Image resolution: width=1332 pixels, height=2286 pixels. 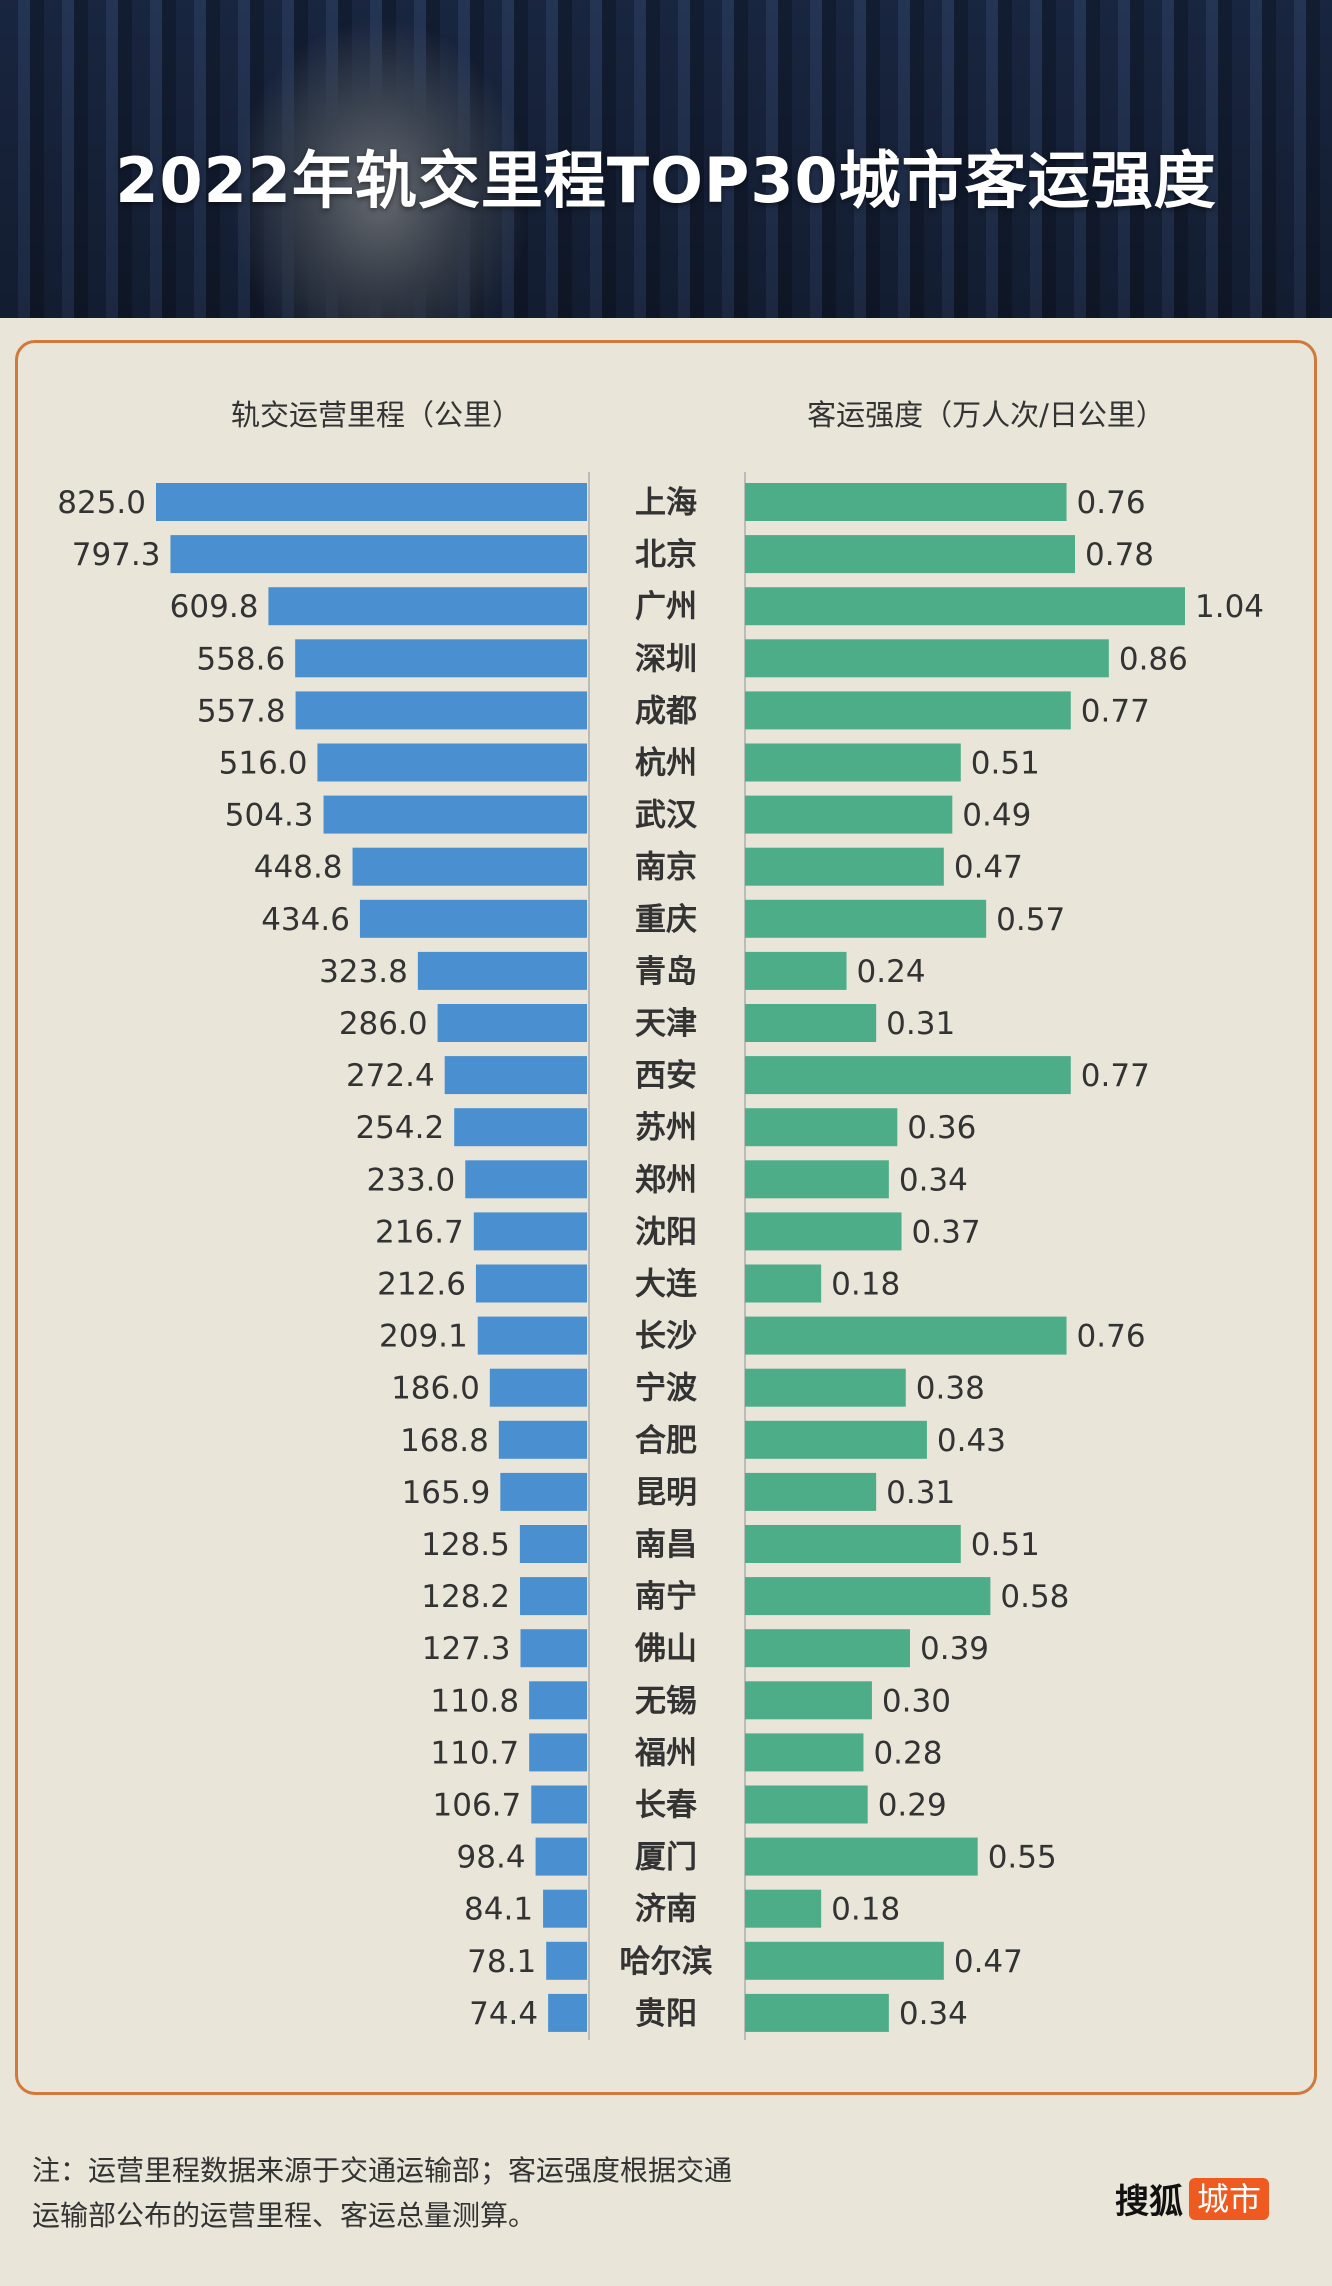 What do you see at coordinates (954, 1649) in the screenshot?
I see `right-value-label: 0.39` at bounding box center [954, 1649].